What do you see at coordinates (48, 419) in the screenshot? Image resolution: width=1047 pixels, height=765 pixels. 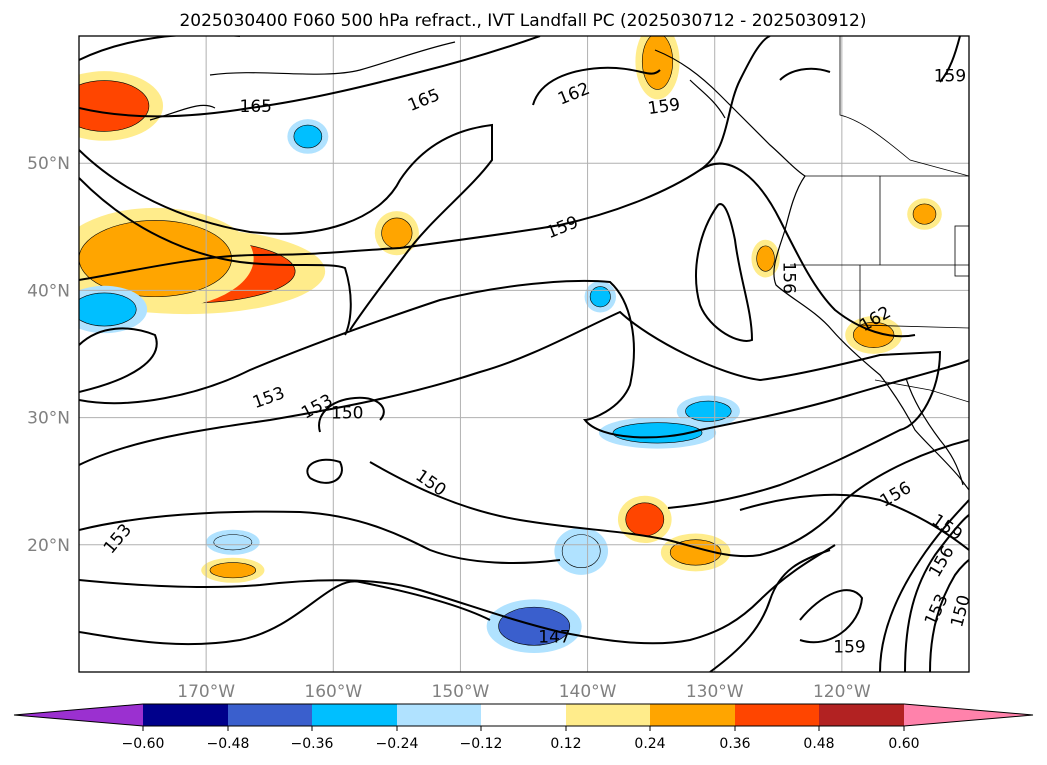 I see `y-tick-label: 30°N` at bounding box center [48, 419].